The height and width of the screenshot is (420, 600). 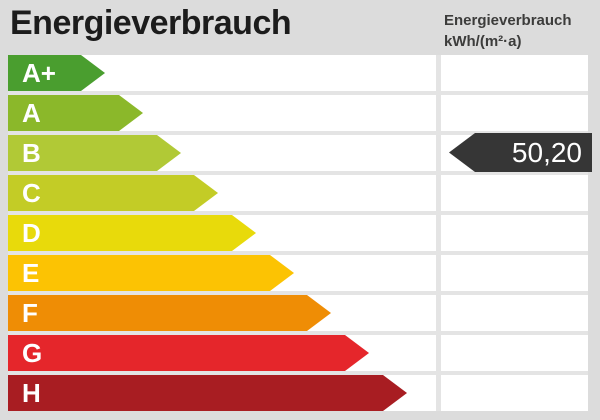 What do you see at coordinates (222, 113) in the screenshot?
I see `scale-row-left-cell: A` at bounding box center [222, 113].